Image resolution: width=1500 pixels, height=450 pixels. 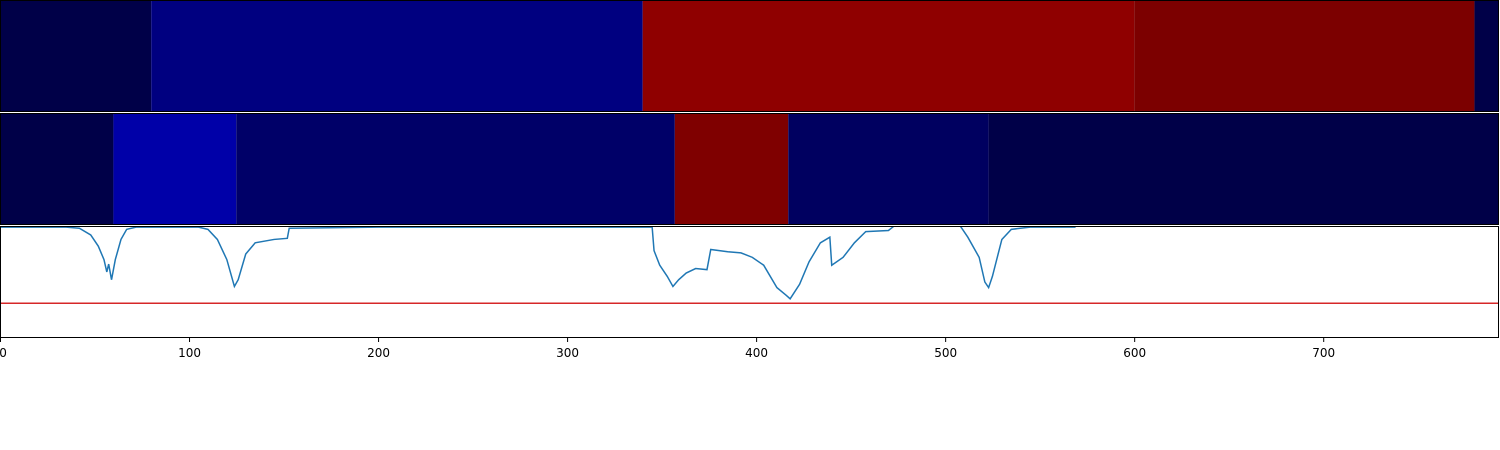 What do you see at coordinates (567, 353) in the screenshot?
I see `x-tick-label: 300` at bounding box center [567, 353].